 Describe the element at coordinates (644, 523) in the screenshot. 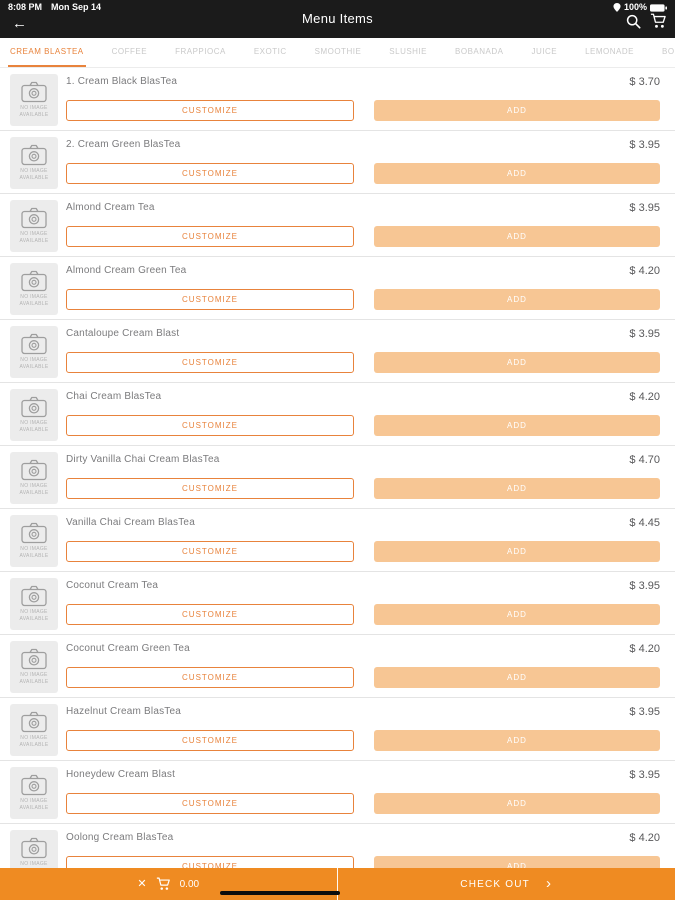

I see `item-price: $ 4.45` at that location.